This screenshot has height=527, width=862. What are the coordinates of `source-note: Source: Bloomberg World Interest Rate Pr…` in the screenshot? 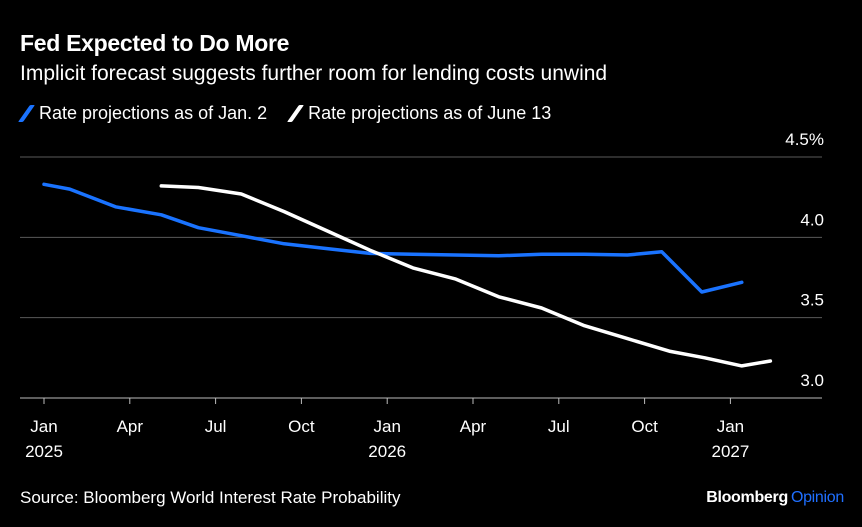 It's located at (210, 497).